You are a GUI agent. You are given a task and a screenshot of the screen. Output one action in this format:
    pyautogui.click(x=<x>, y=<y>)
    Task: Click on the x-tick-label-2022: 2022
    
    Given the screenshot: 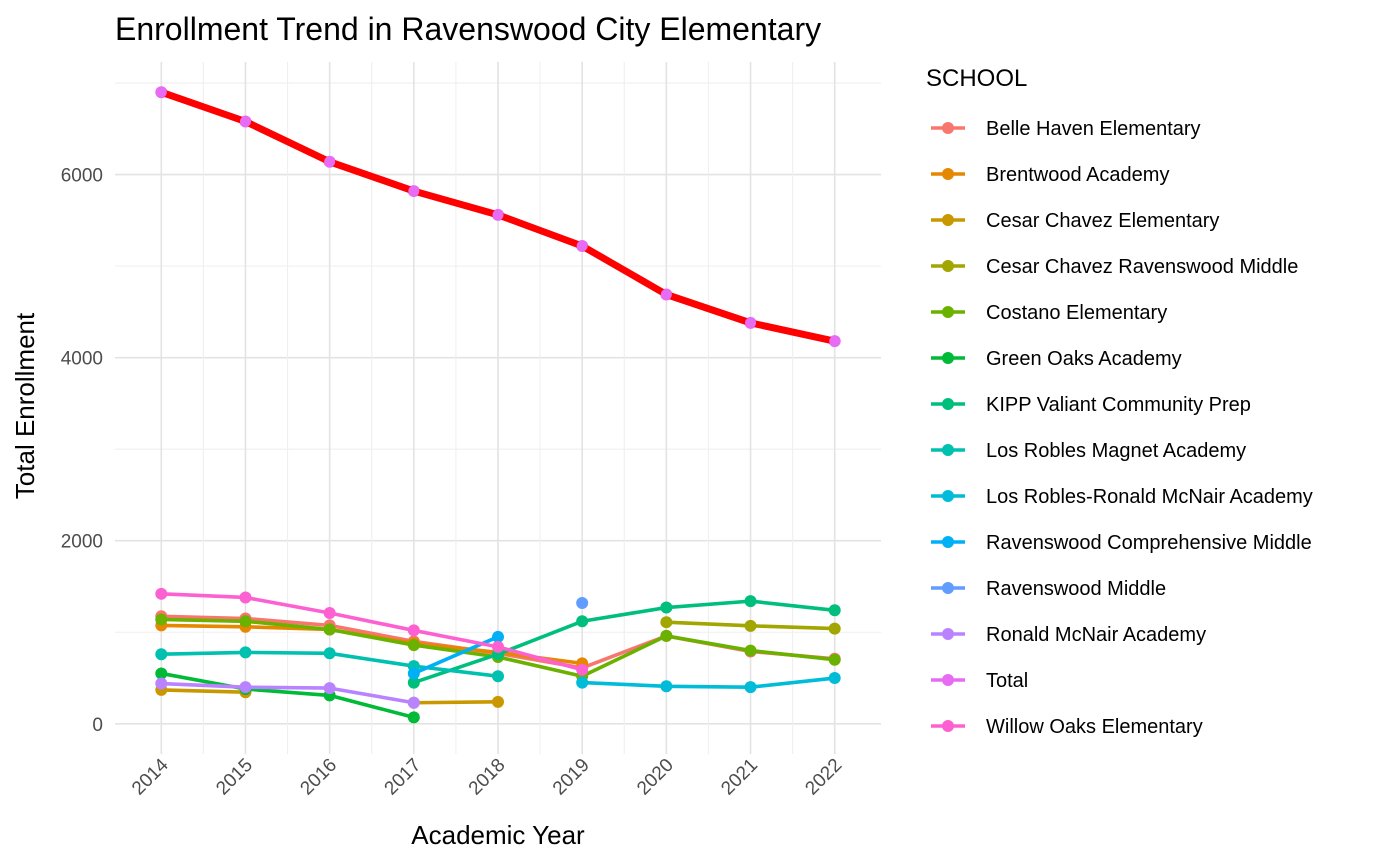 What is the action you would take?
    pyautogui.click(x=823, y=777)
    